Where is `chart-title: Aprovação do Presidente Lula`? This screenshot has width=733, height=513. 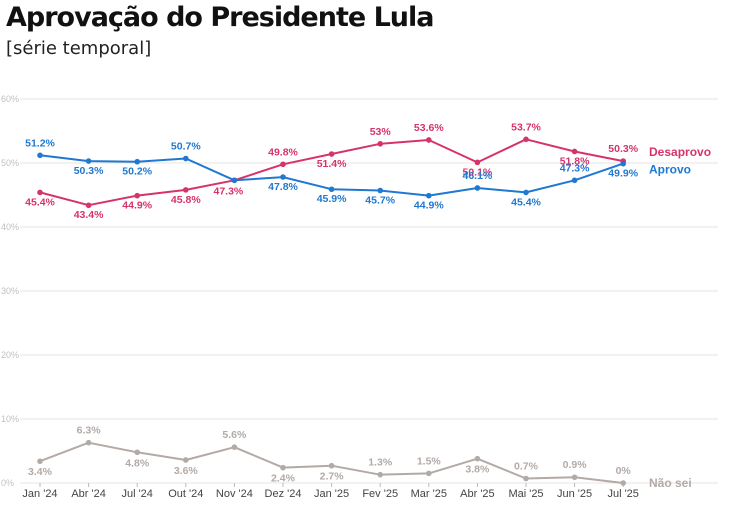
chart-title: Aprovação do Presidente Lula is located at coordinates (220, 17).